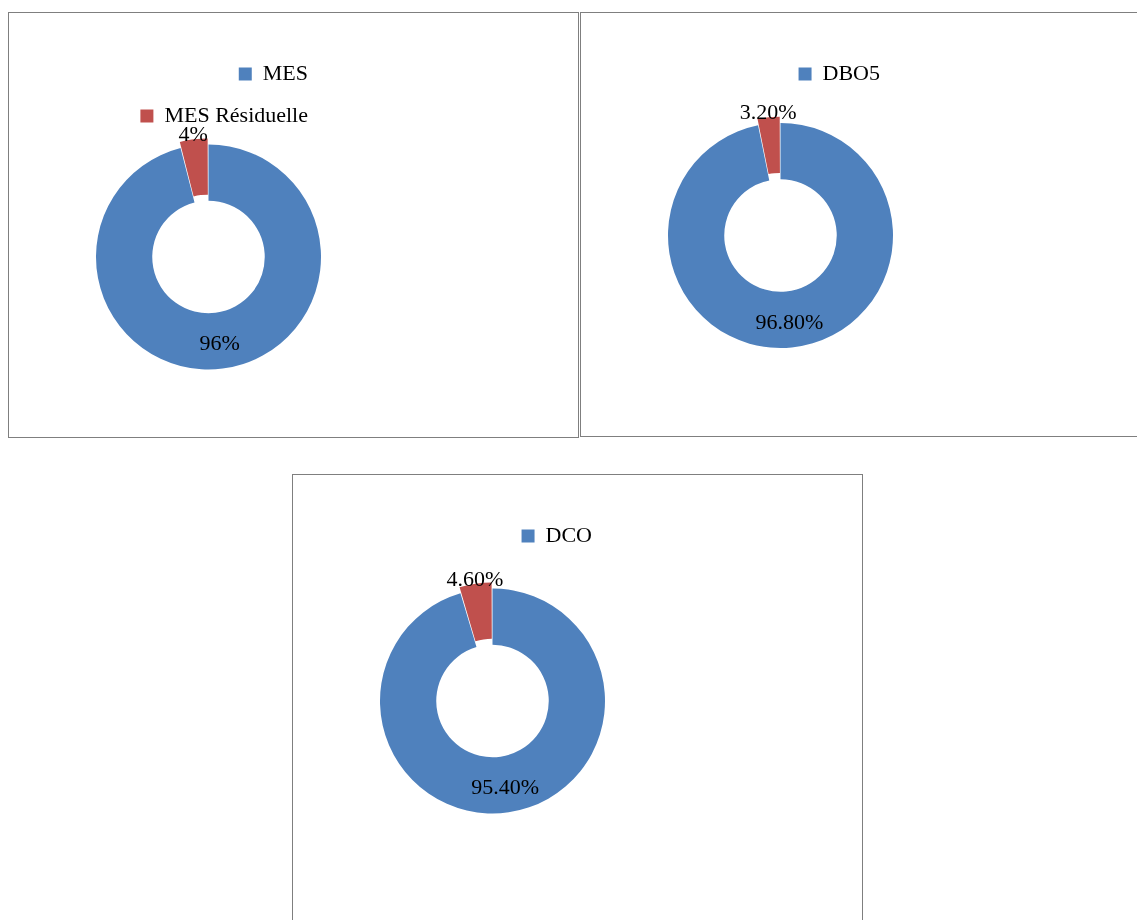 This screenshot has height=920, width=1137. What do you see at coordinates (789, 322) in the screenshot?
I see `data-label: 96.80%` at bounding box center [789, 322].